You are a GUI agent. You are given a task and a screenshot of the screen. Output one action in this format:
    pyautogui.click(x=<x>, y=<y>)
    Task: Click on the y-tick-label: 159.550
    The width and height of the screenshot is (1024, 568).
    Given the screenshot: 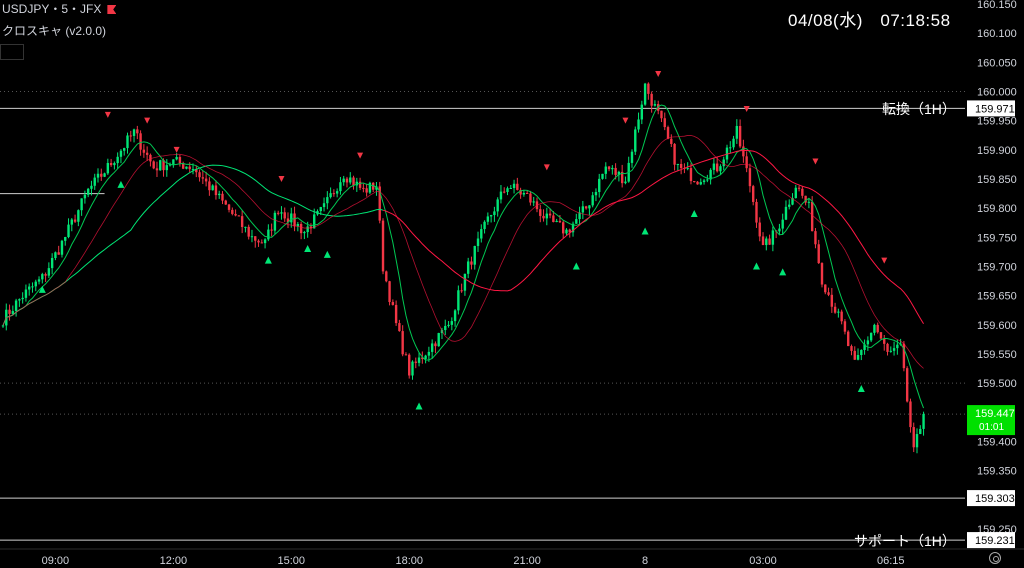 What is the action you would take?
    pyautogui.click(x=997, y=355)
    